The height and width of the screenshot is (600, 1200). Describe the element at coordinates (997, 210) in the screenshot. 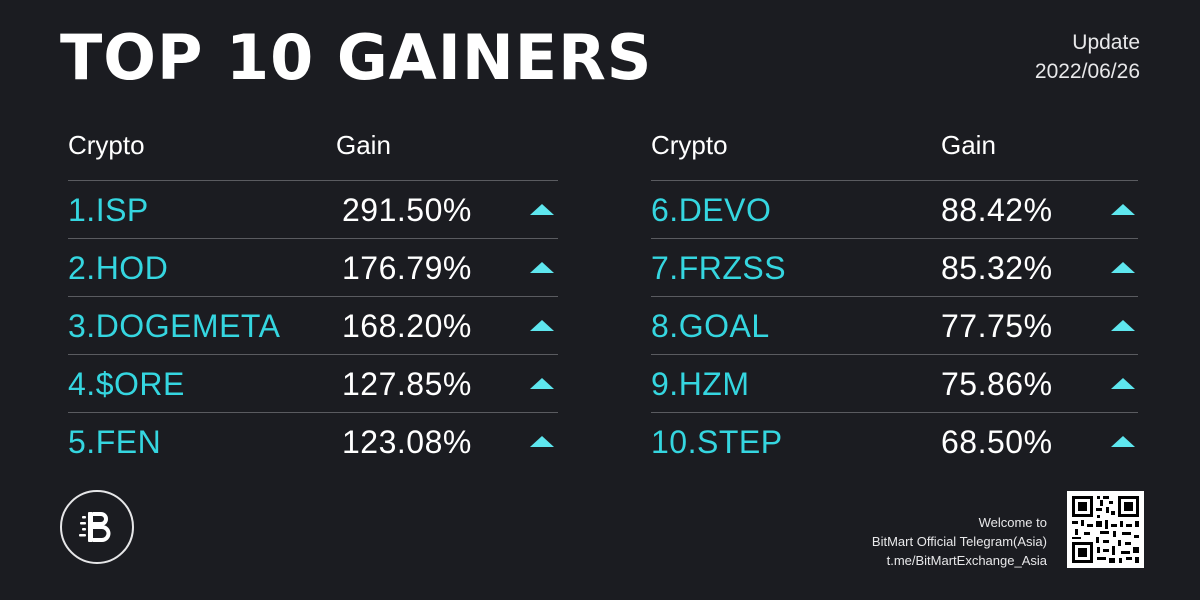

I see `gain-value: 88.42%` at that location.